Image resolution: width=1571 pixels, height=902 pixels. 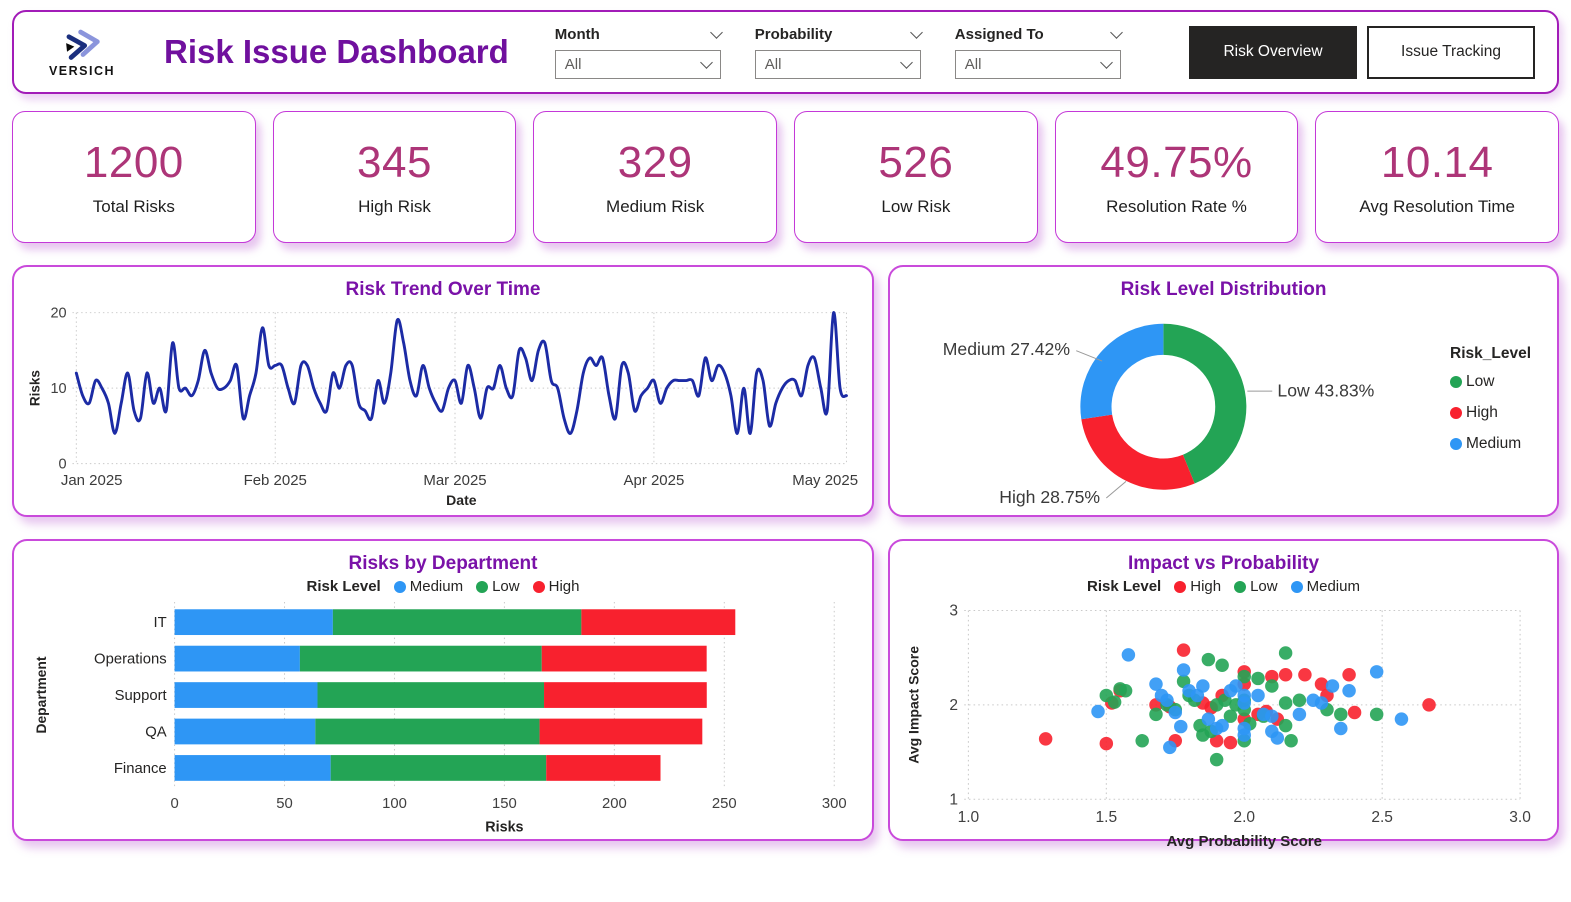 I want to click on month-dropdown: All, so click(x=637, y=64).